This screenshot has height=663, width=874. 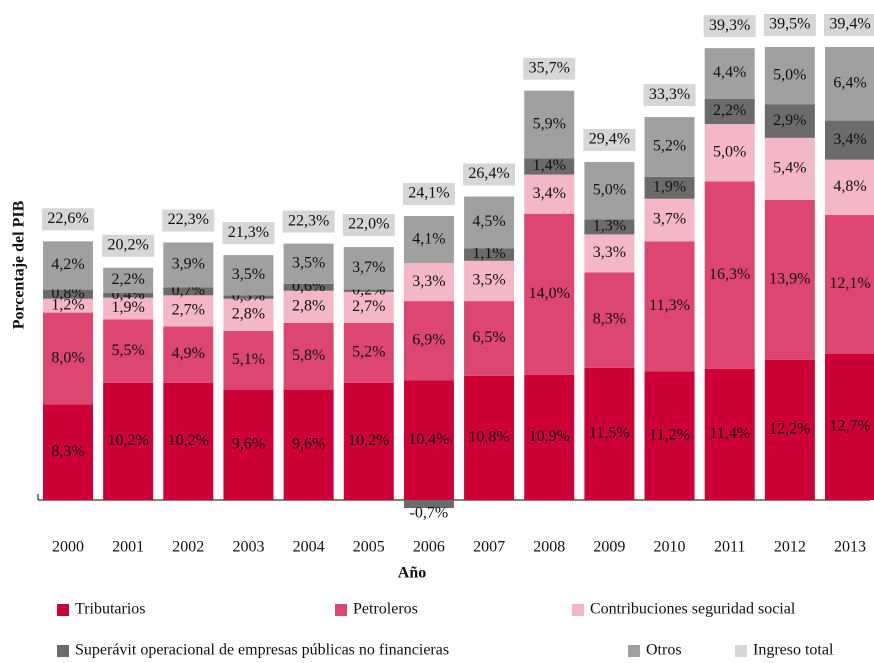 I want to click on data-label: 10,4%, so click(x=428, y=439).